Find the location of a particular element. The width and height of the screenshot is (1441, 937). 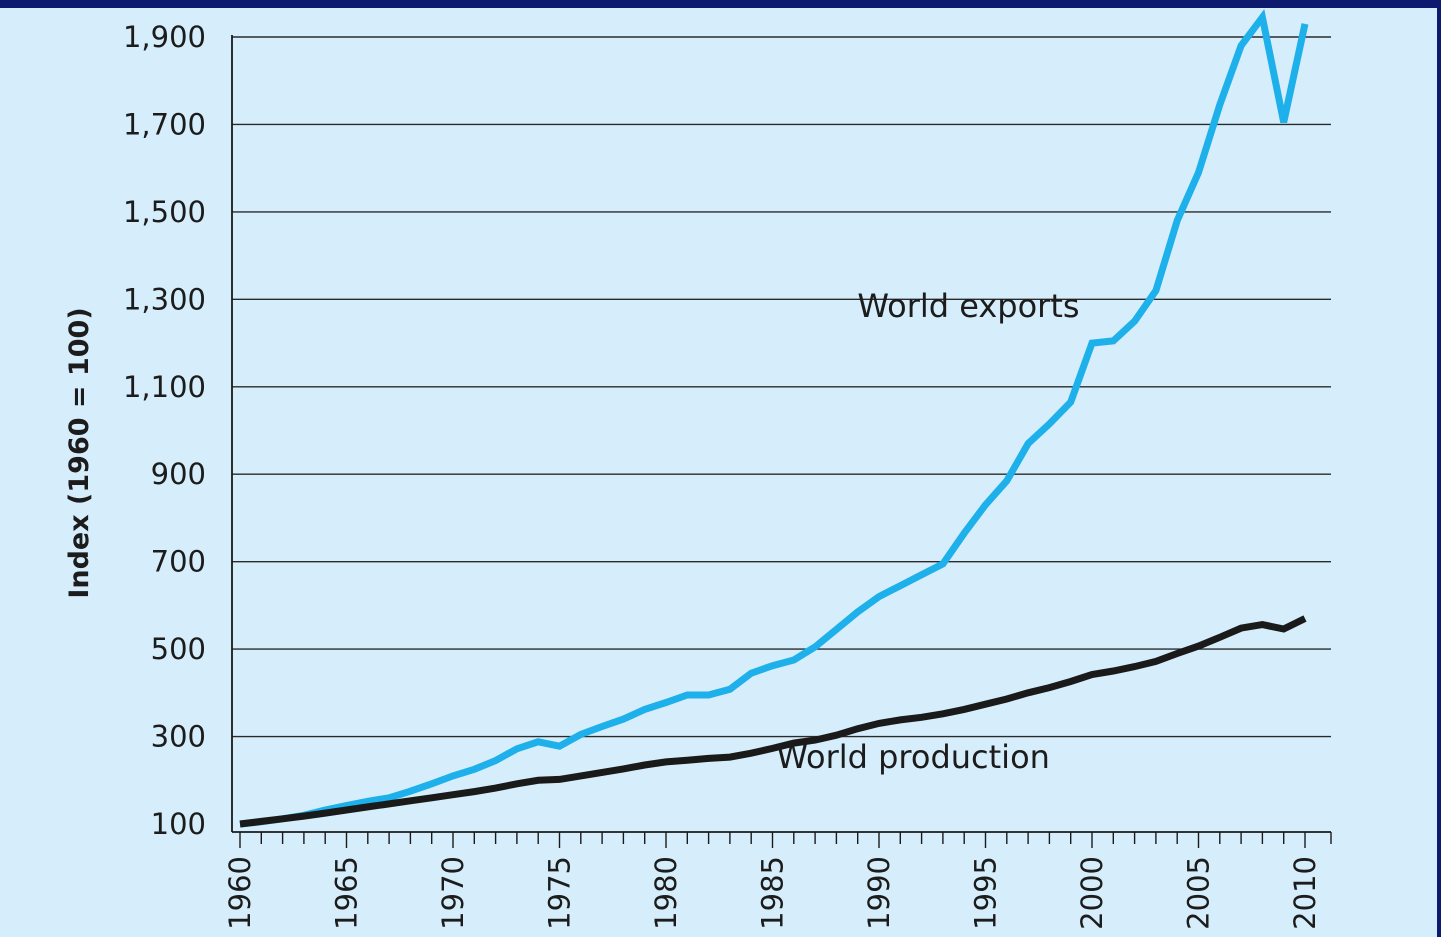

x-tick-label: 1970 is located at coordinates (453, 893).